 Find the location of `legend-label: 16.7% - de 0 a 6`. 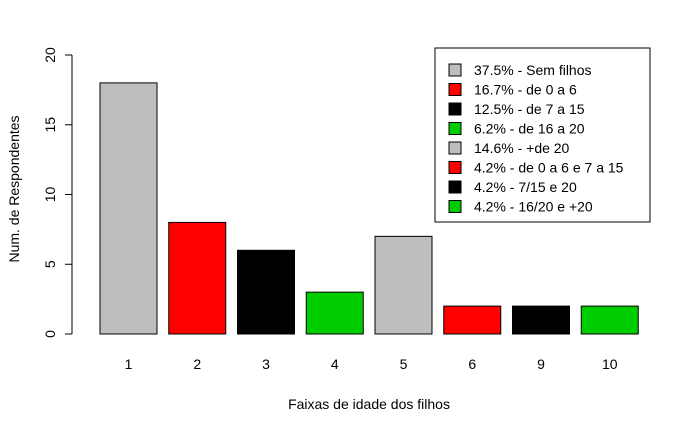

legend-label: 16.7% - de 0 a 6 is located at coordinates (525, 90).